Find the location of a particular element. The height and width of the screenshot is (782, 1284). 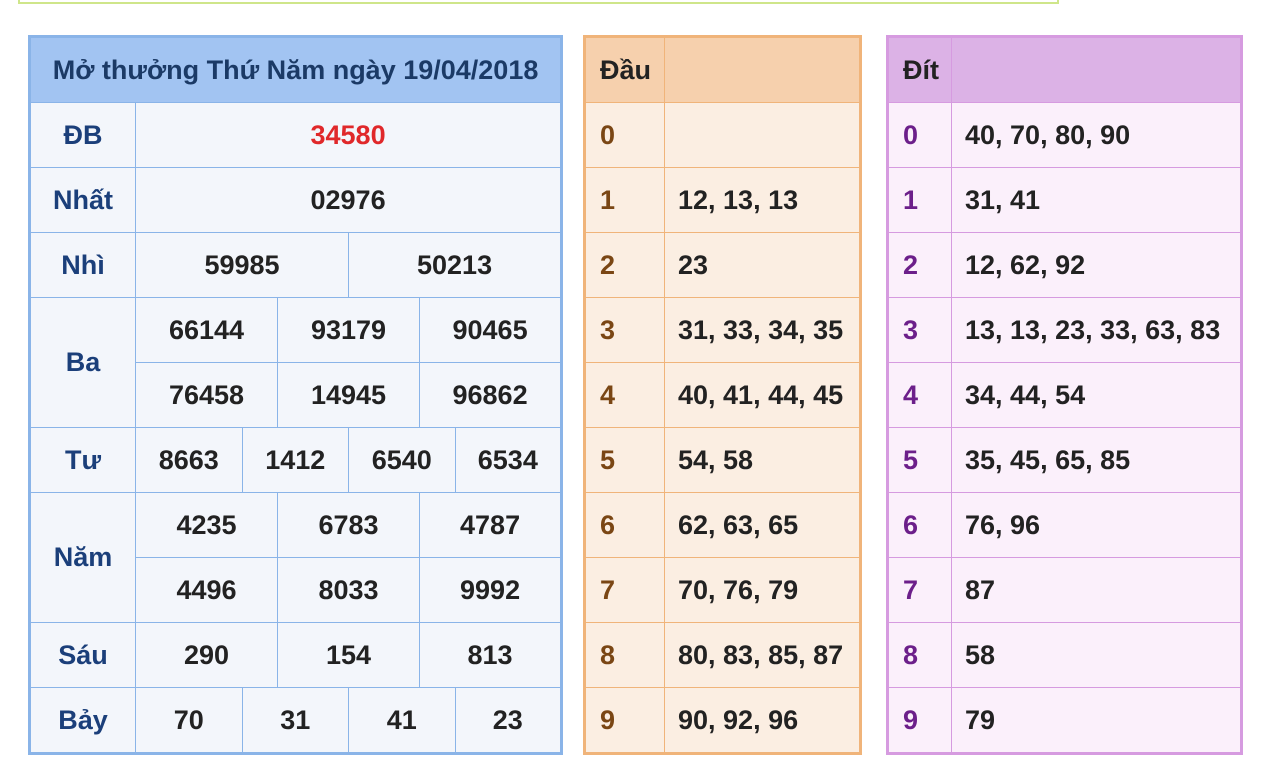

dit-row: 4 34, 44, 54 is located at coordinates (1064, 395).